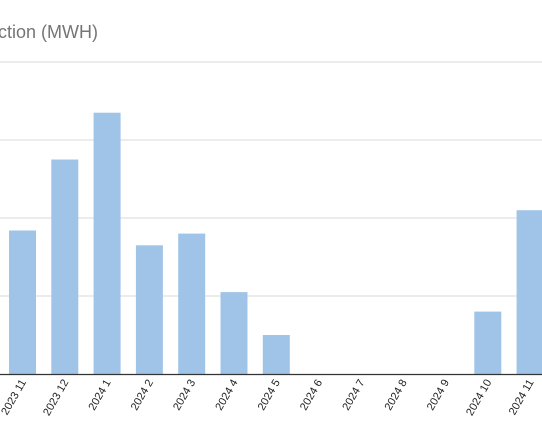 This screenshot has height=442, width=542. What do you see at coordinates (438, 395) in the screenshot?
I see `x-tick-label: 2024 9` at bounding box center [438, 395].